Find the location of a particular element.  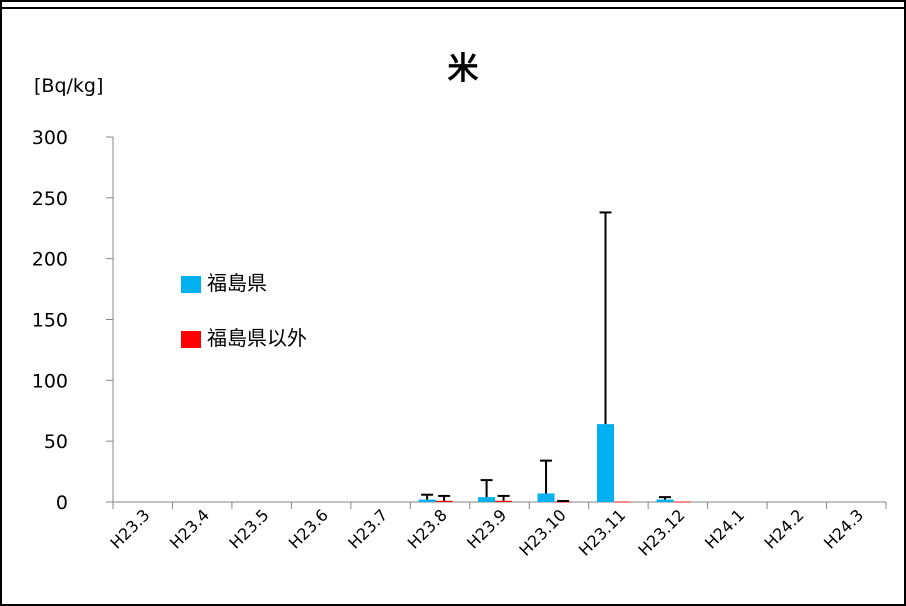

y-axis: 0 50 100 150 200 250 300 is located at coordinates (73, 320).